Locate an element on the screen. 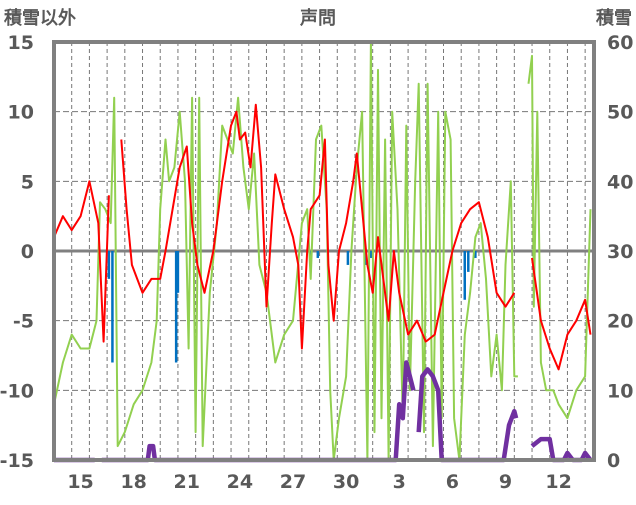 The width and height of the screenshot is (636, 505). x-tick-label: 6 is located at coordinates (452, 482).